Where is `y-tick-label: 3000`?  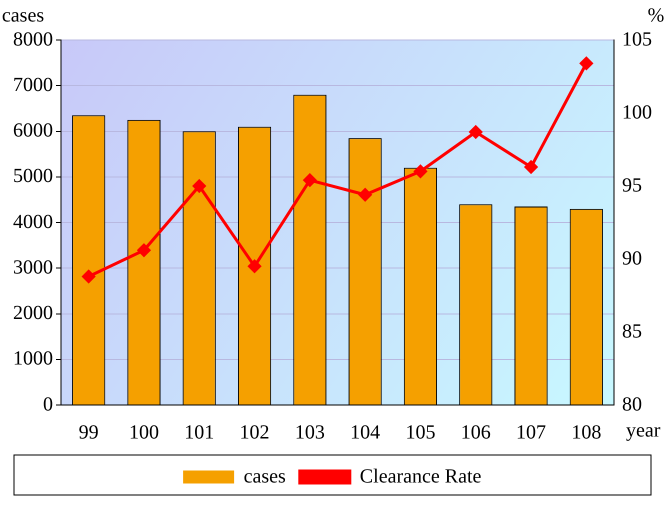 y-tick-label: 3000 is located at coordinates (33, 267).